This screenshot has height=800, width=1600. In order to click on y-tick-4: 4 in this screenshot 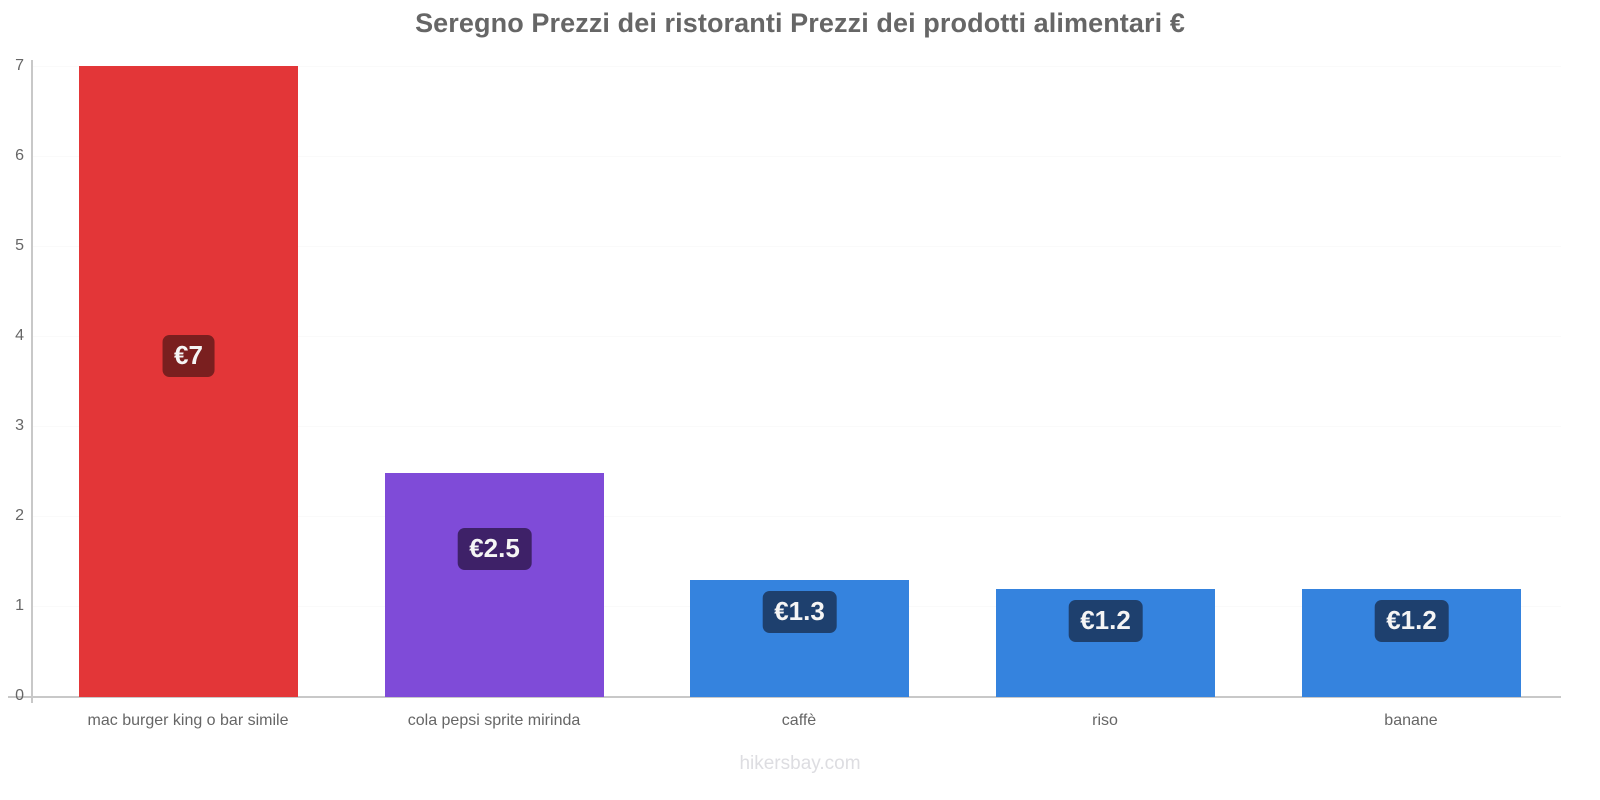, I will do `click(19, 335)`.